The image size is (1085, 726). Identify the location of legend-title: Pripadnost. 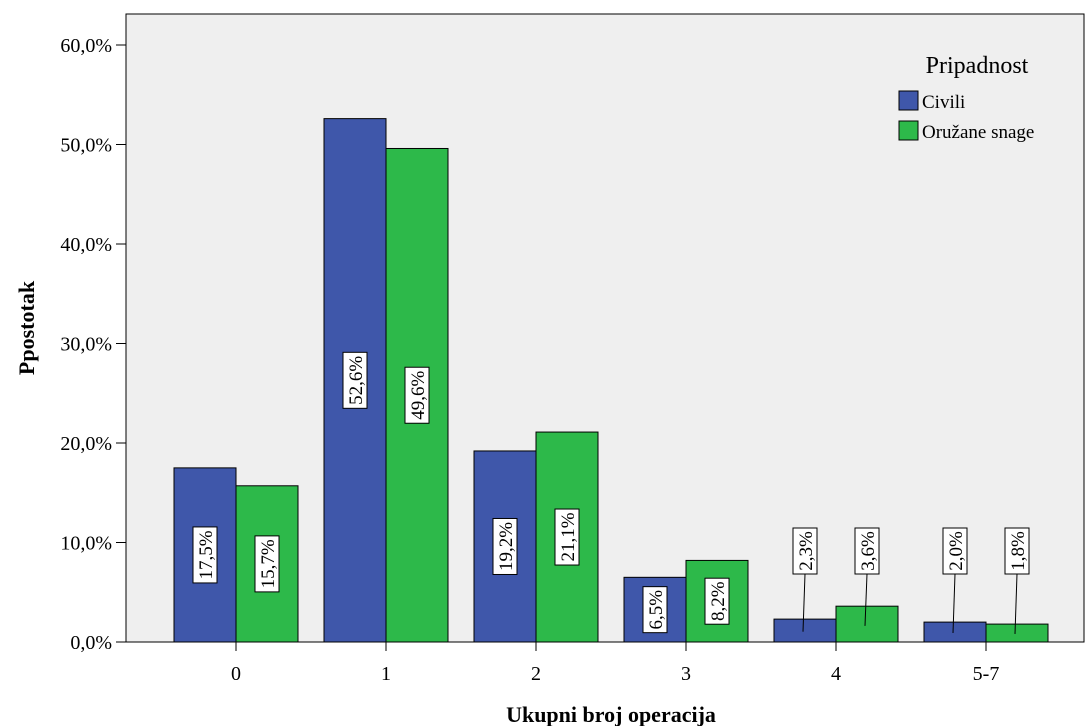
(977, 66).